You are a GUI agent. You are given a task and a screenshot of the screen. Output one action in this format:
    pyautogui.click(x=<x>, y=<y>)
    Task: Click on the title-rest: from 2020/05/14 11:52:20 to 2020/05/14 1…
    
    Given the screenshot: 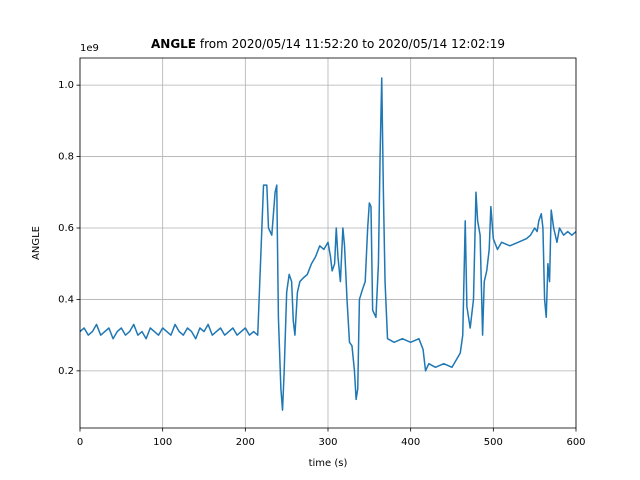 What is the action you would take?
    pyautogui.click(x=352, y=44)
    